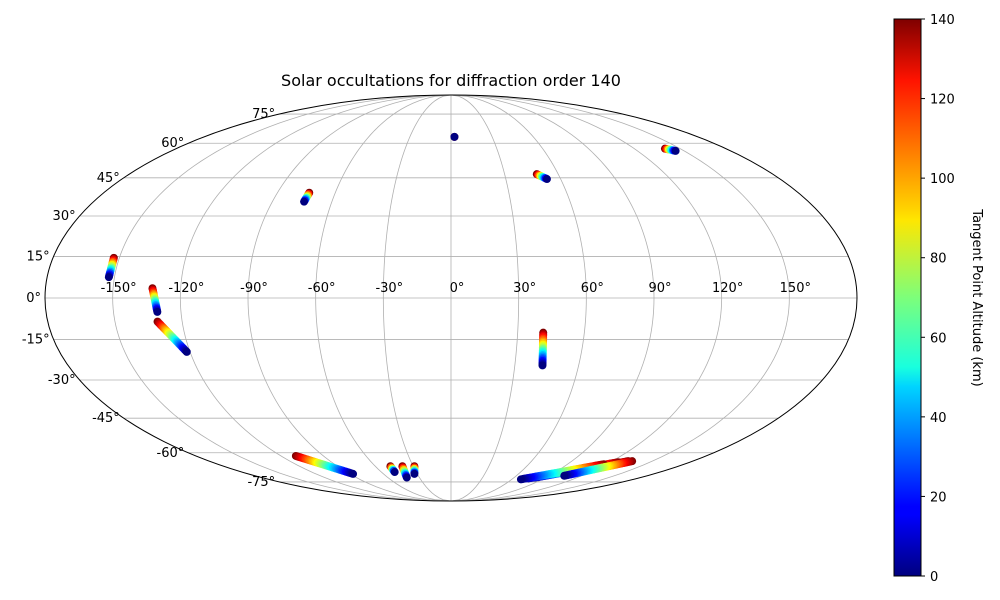 Image resolution: width=1000 pixels, height=600 pixels. Describe the element at coordinates (942, 179) in the screenshot. I see `colorbar-tick-label: 100` at that location.